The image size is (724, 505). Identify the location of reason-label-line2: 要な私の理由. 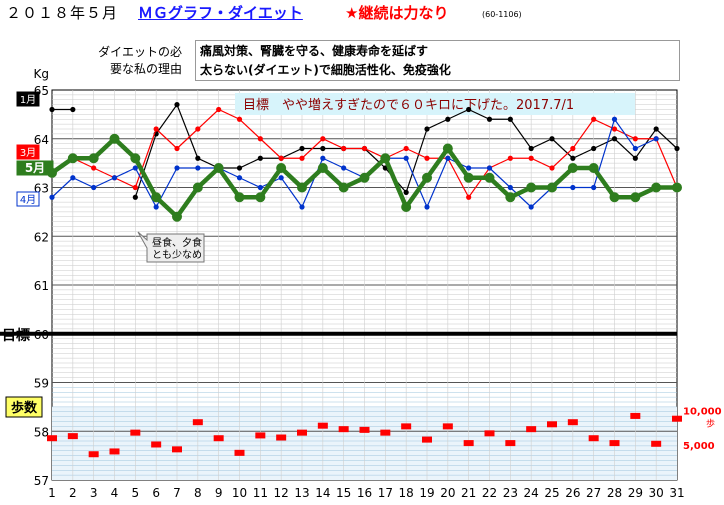
(127, 69).